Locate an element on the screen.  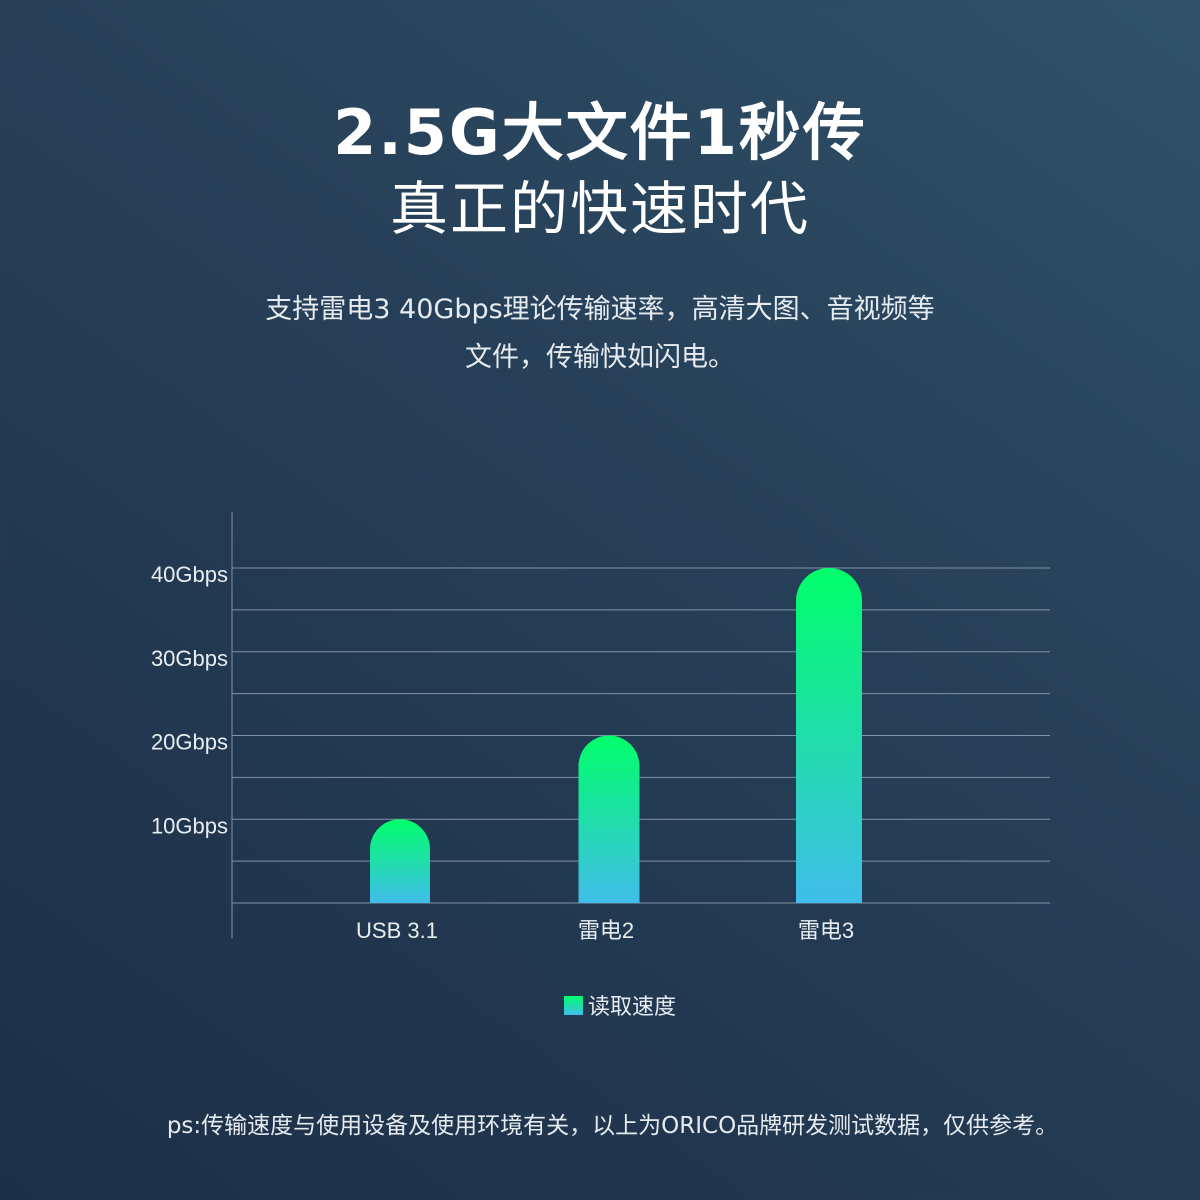
description-line: 支持雷电3 40Gbps理论传输速率，高清大图、音视频等 is located at coordinates (600, 309).